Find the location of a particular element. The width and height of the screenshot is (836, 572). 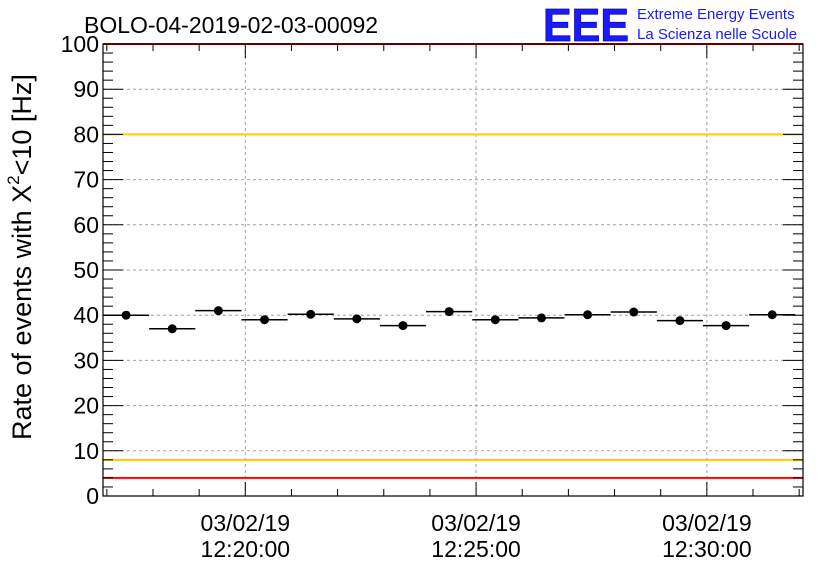

chart-title: BOLO-04-2019-02-03-00092 is located at coordinates (231, 25).